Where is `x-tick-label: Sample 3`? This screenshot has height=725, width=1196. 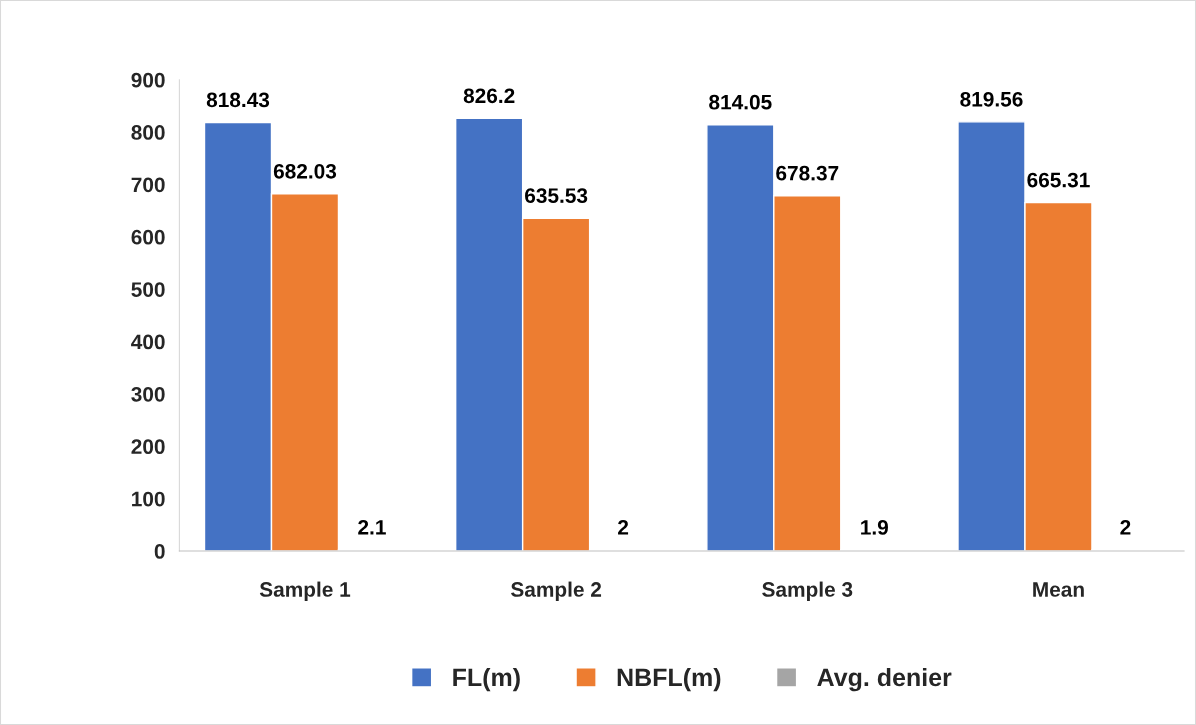 x-tick-label: Sample 3 is located at coordinates (807, 591).